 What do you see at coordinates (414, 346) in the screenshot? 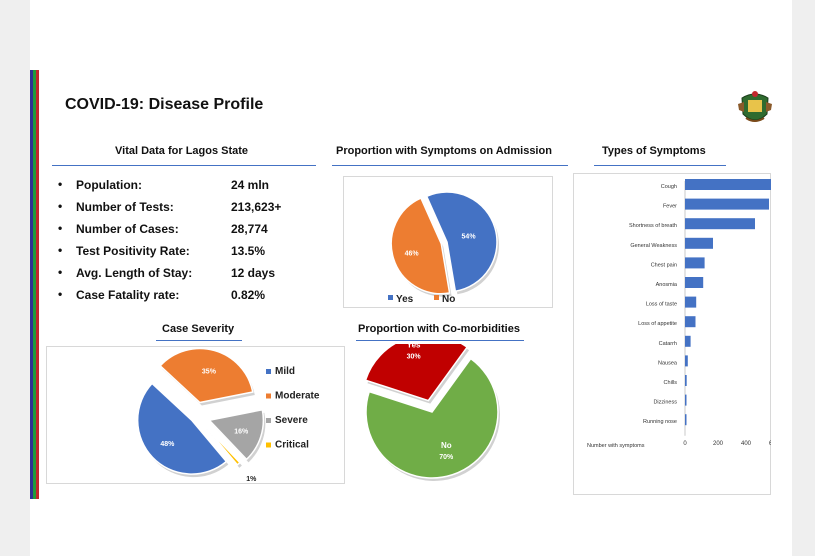
I see `comorbidities-cat-yes: Yes` at bounding box center [414, 346].